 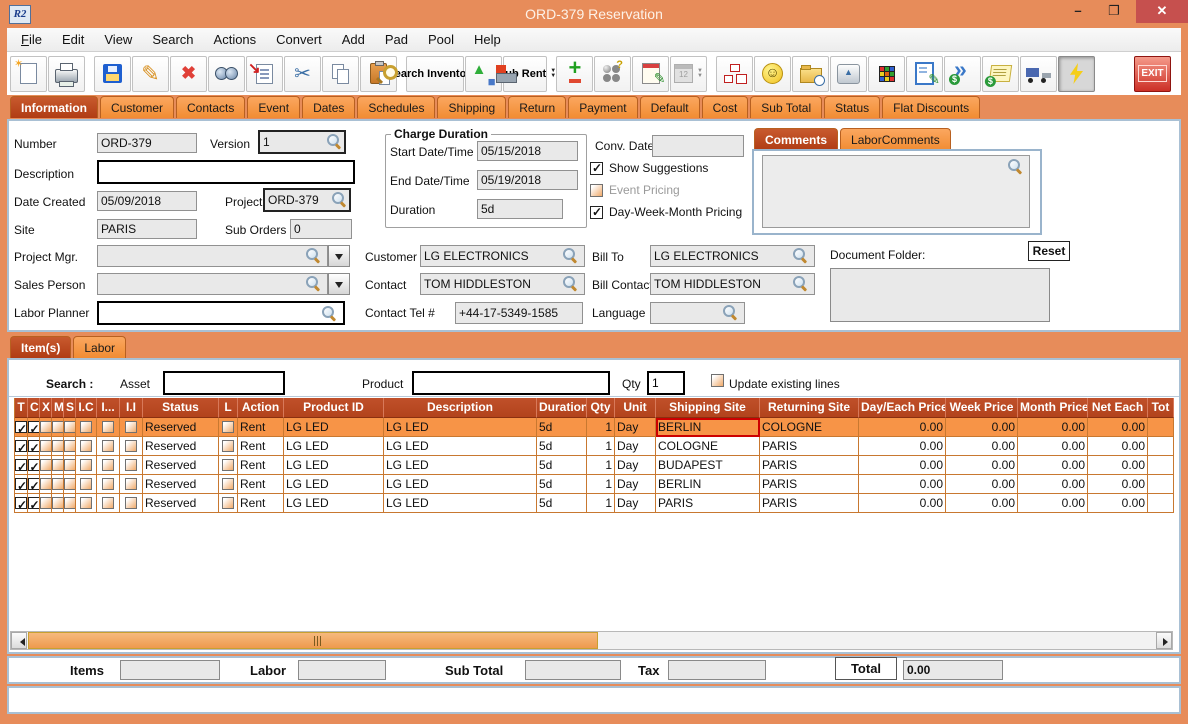 What do you see at coordinates (188, 73) in the screenshot?
I see `delete-button` at bounding box center [188, 73].